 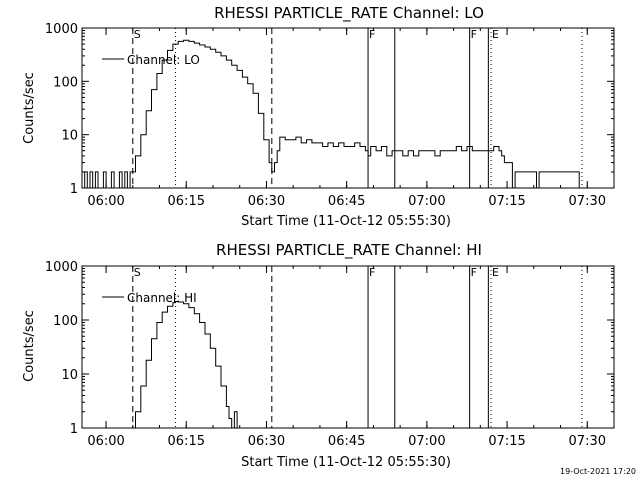 I want to click on lo-x-tick-label: 06:00, so click(x=105, y=201).